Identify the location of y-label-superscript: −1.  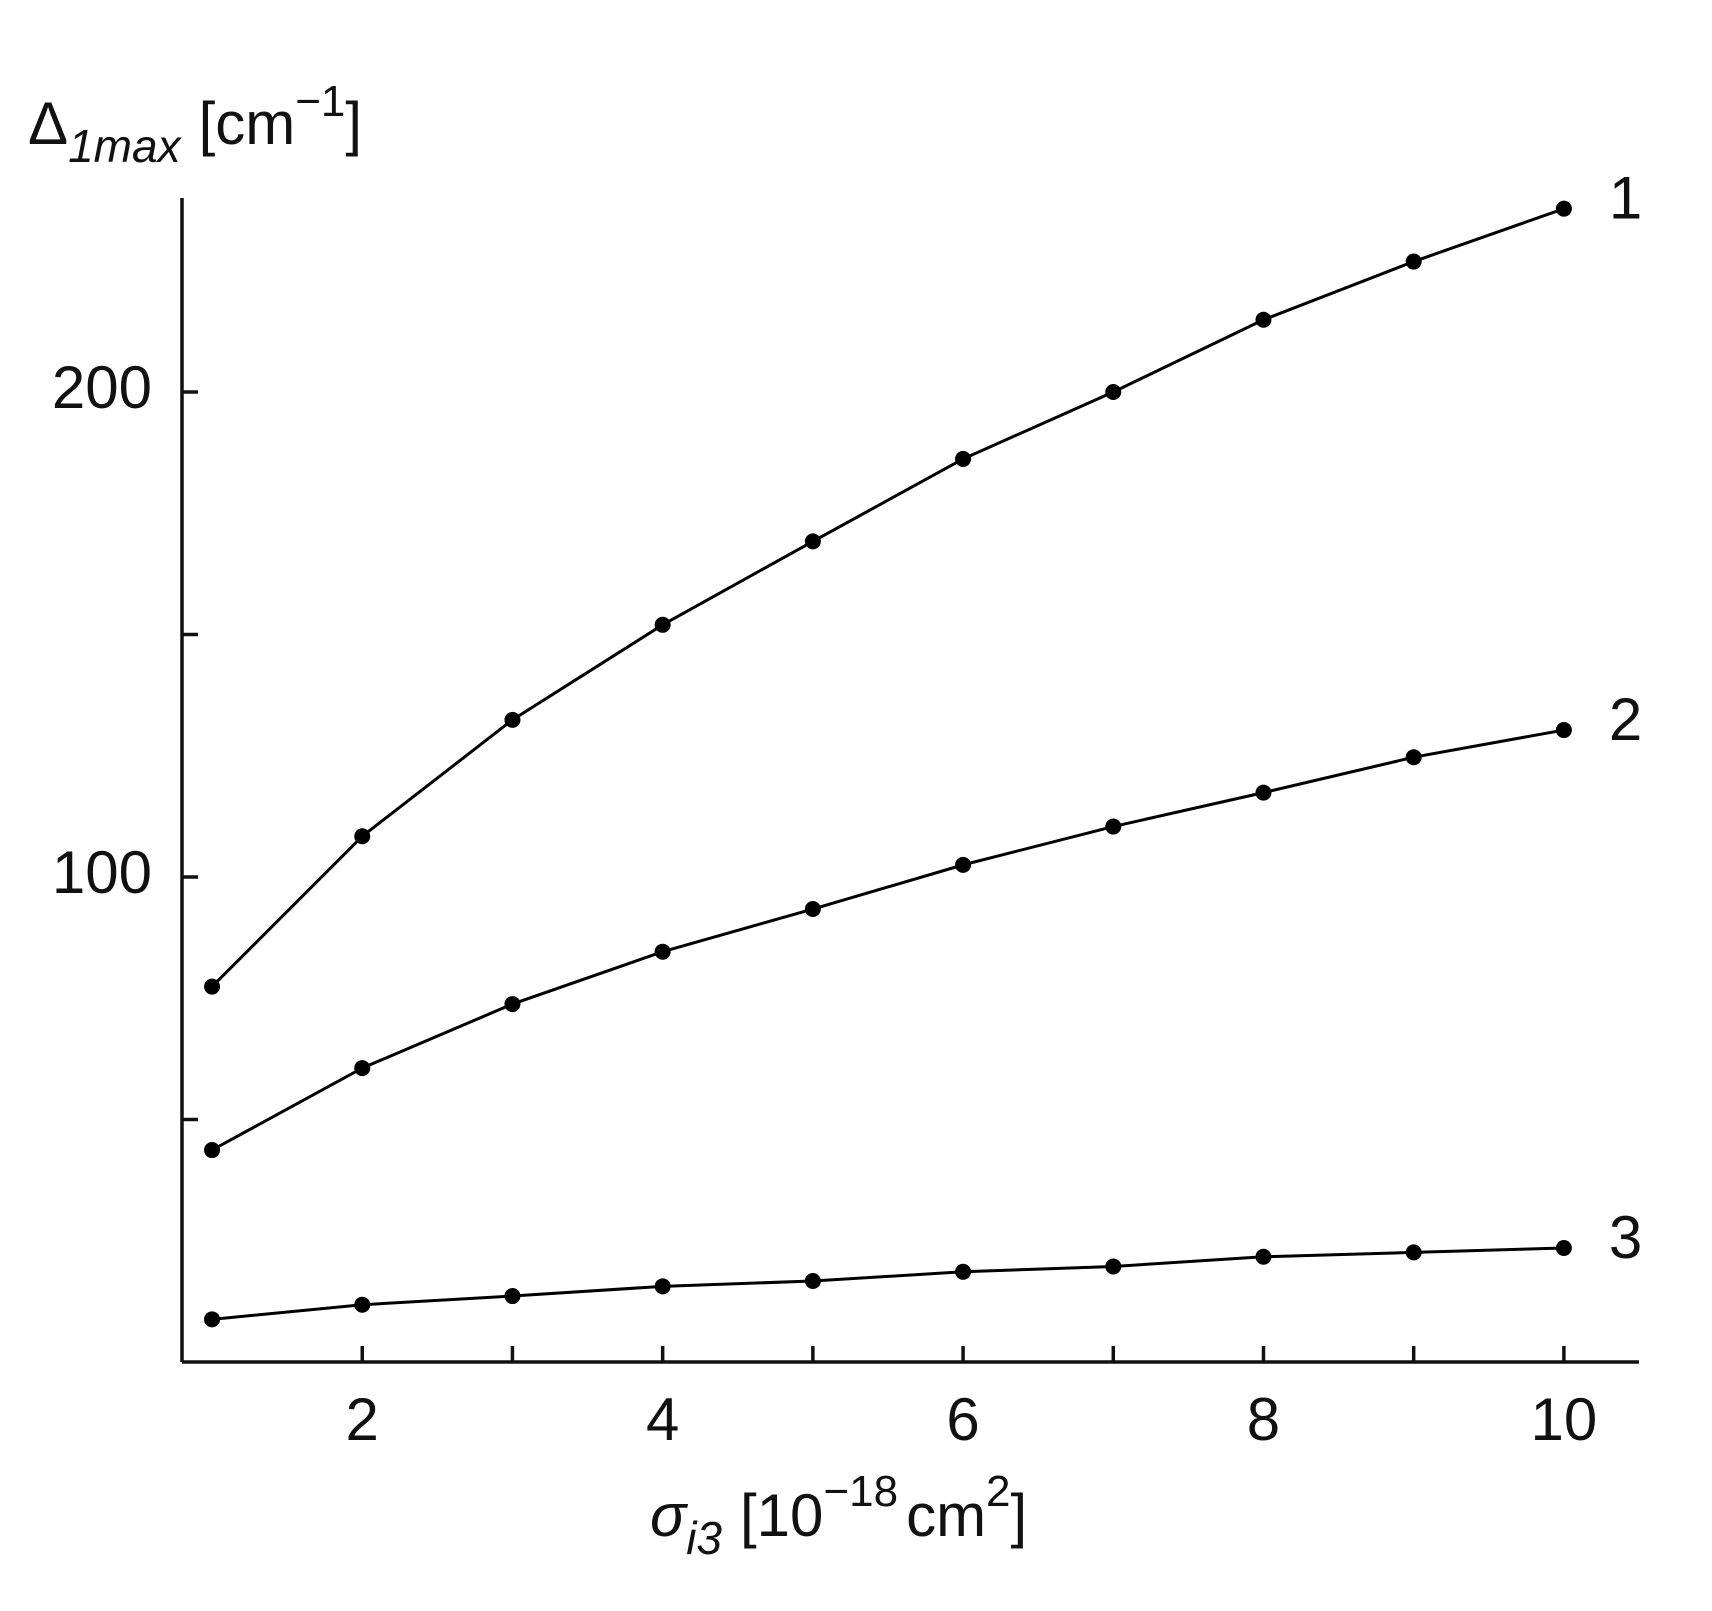
(320, 101).